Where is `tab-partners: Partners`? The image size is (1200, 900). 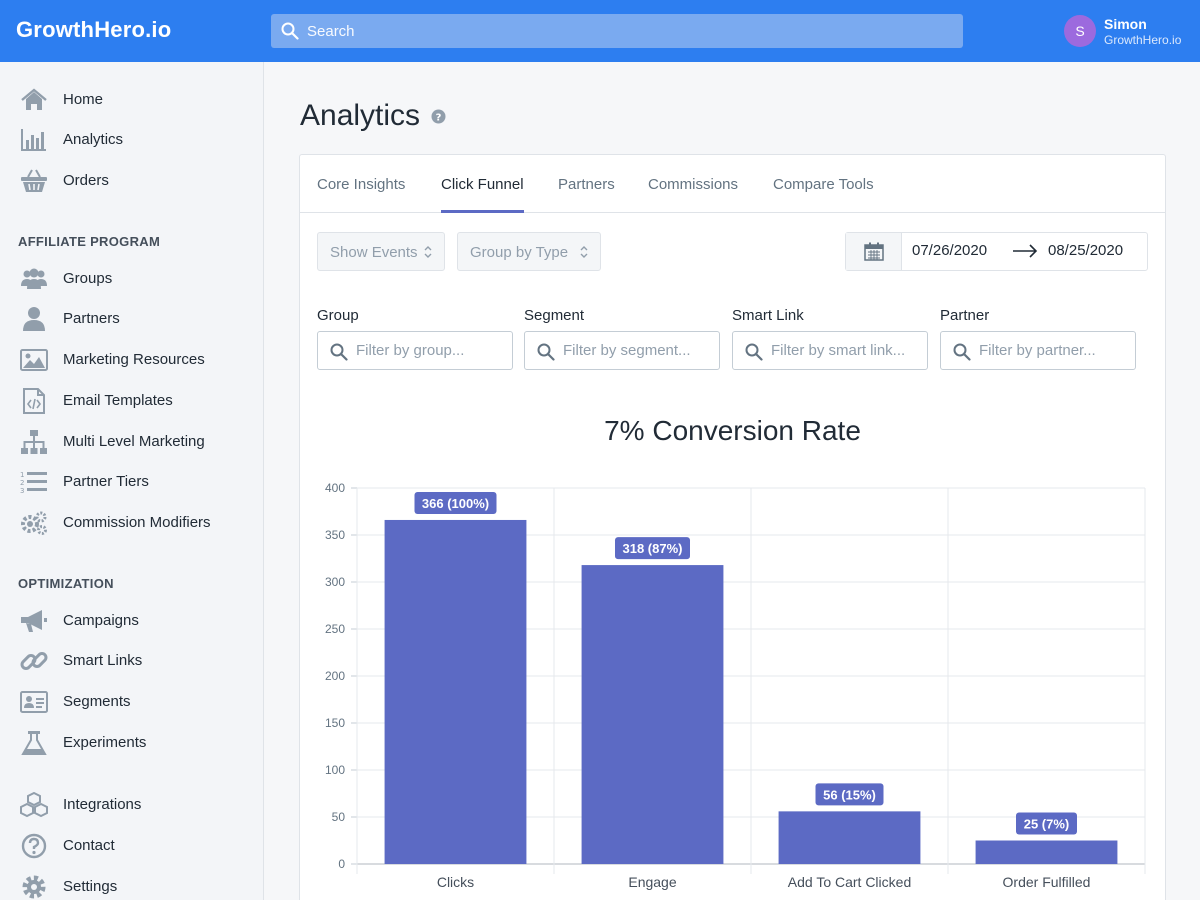
tab-partners: Partners is located at coordinates (586, 184).